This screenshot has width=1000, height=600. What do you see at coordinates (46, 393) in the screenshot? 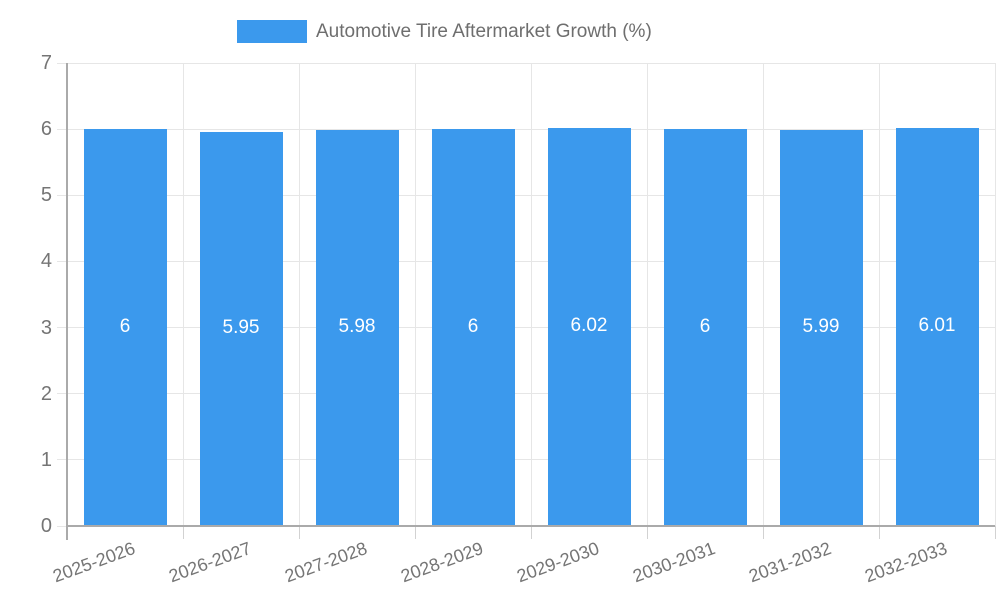
I see `y-axis-tick-label: 2` at bounding box center [46, 393].